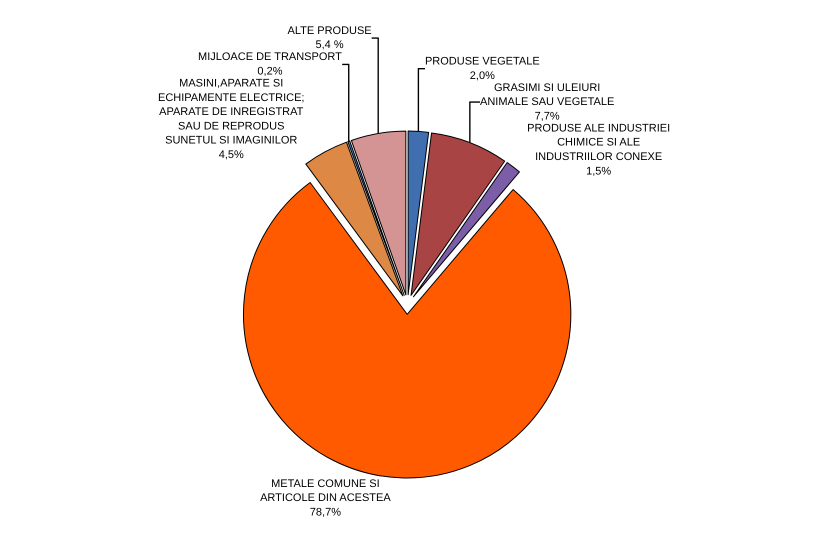 This screenshot has width=828, height=543. What do you see at coordinates (547, 116) in the screenshot?
I see `data-label: 7,7%` at bounding box center [547, 116].